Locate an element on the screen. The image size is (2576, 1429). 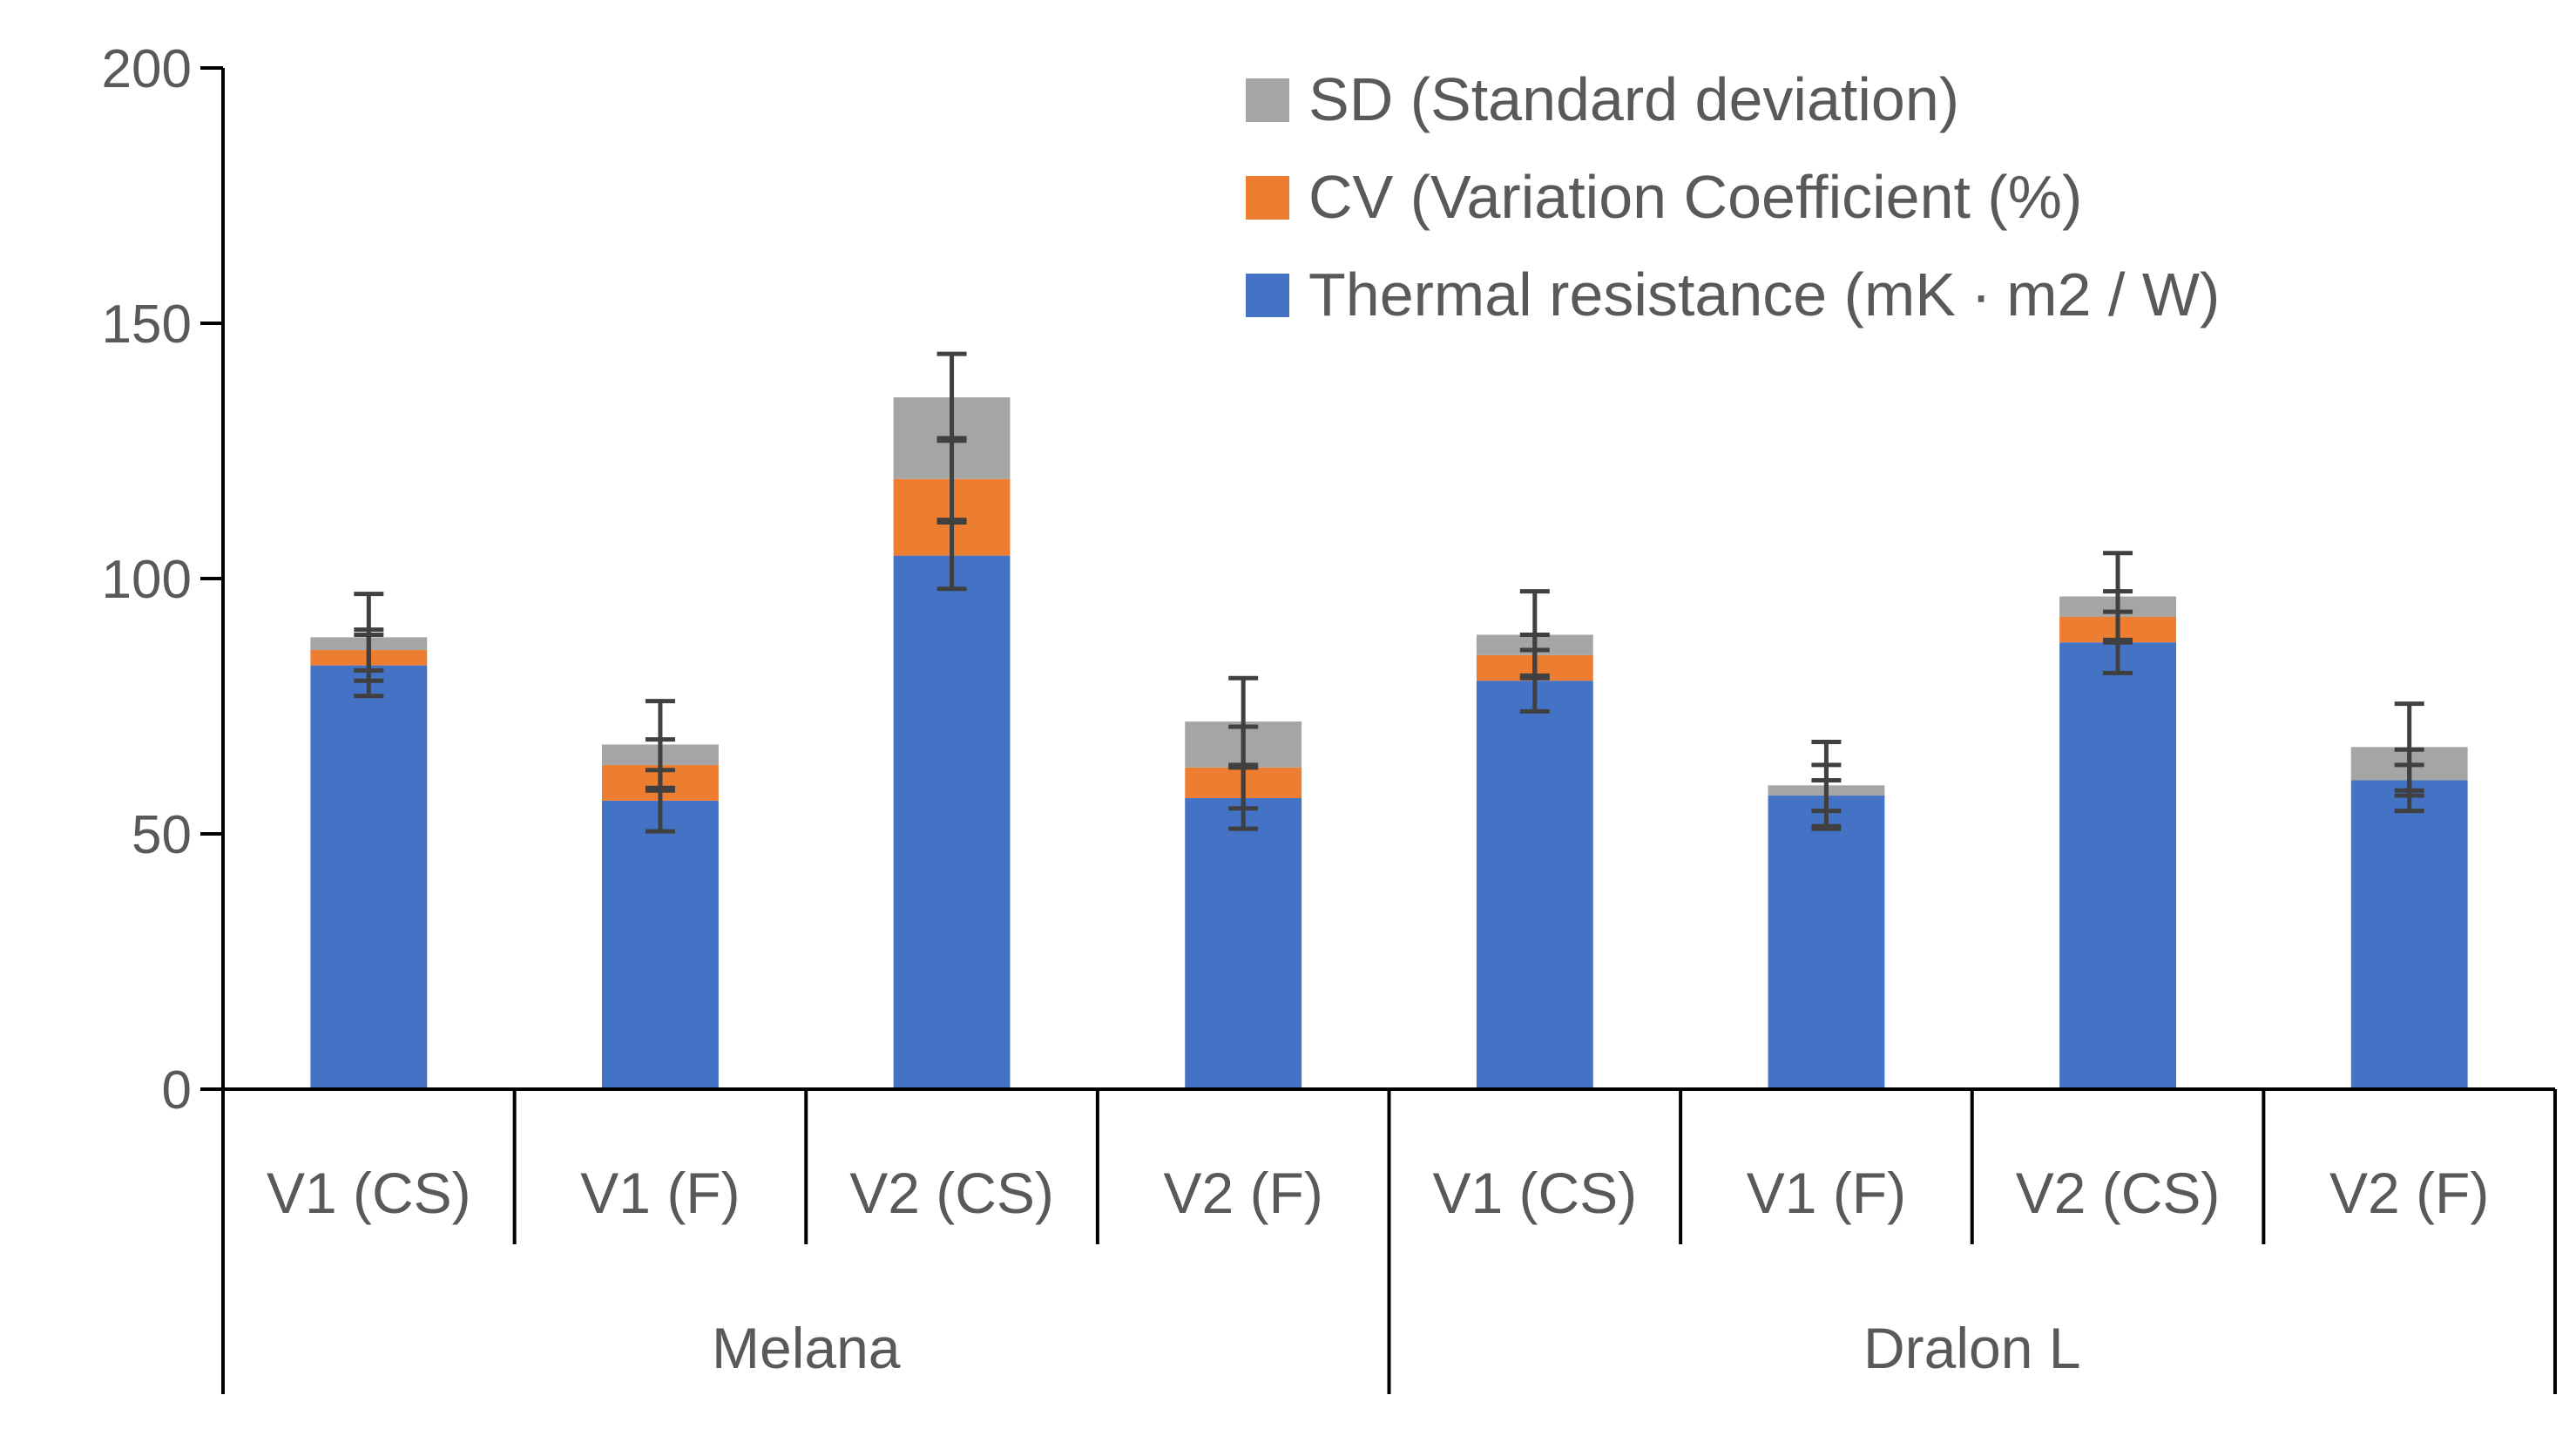
legend-label: SD (Standard deviation) is located at coordinates (1633, 99).